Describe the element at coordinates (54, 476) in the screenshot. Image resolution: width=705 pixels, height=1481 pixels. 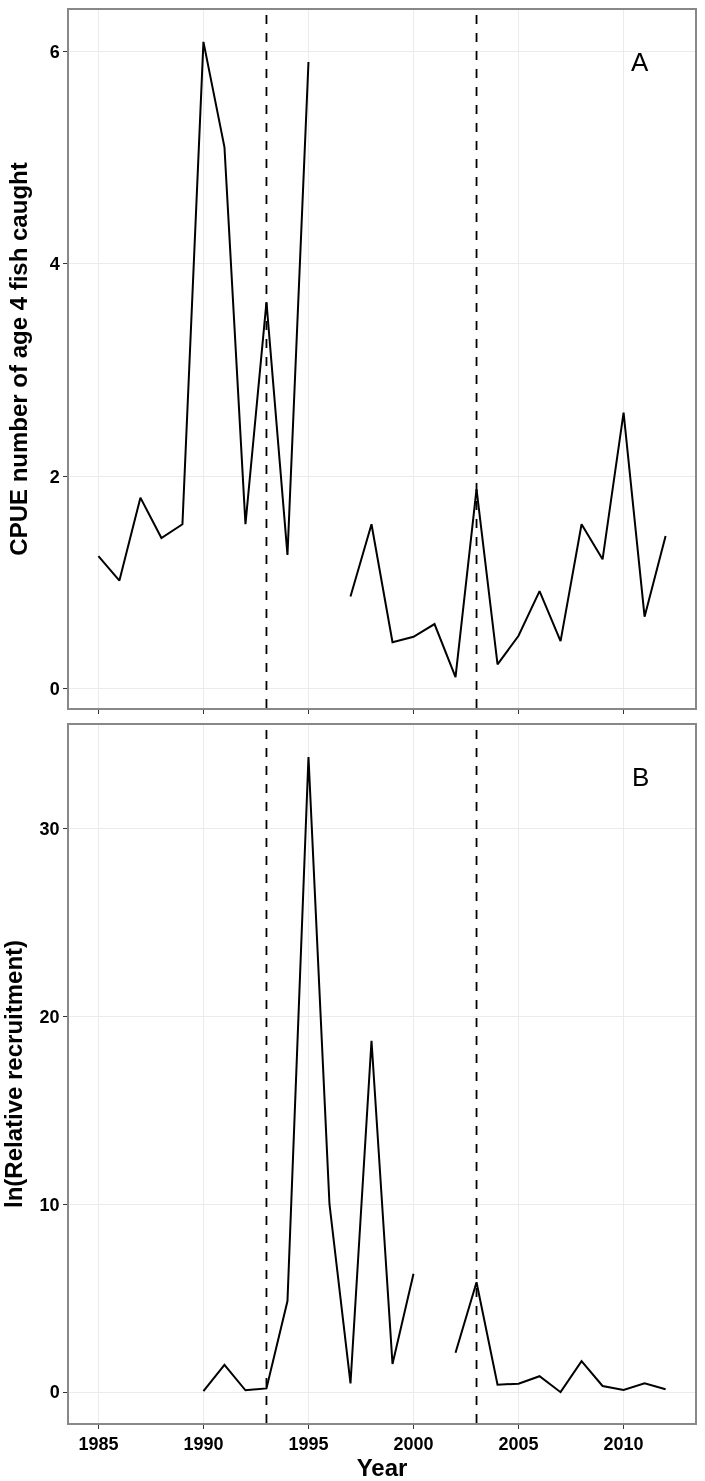
I see `y-tick-label: 2` at that location.